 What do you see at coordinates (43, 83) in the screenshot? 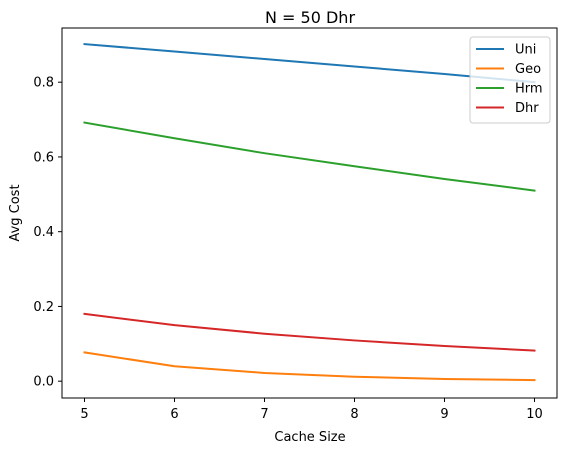
I see `y-tick-label: 0.8` at bounding box center [43, 83].